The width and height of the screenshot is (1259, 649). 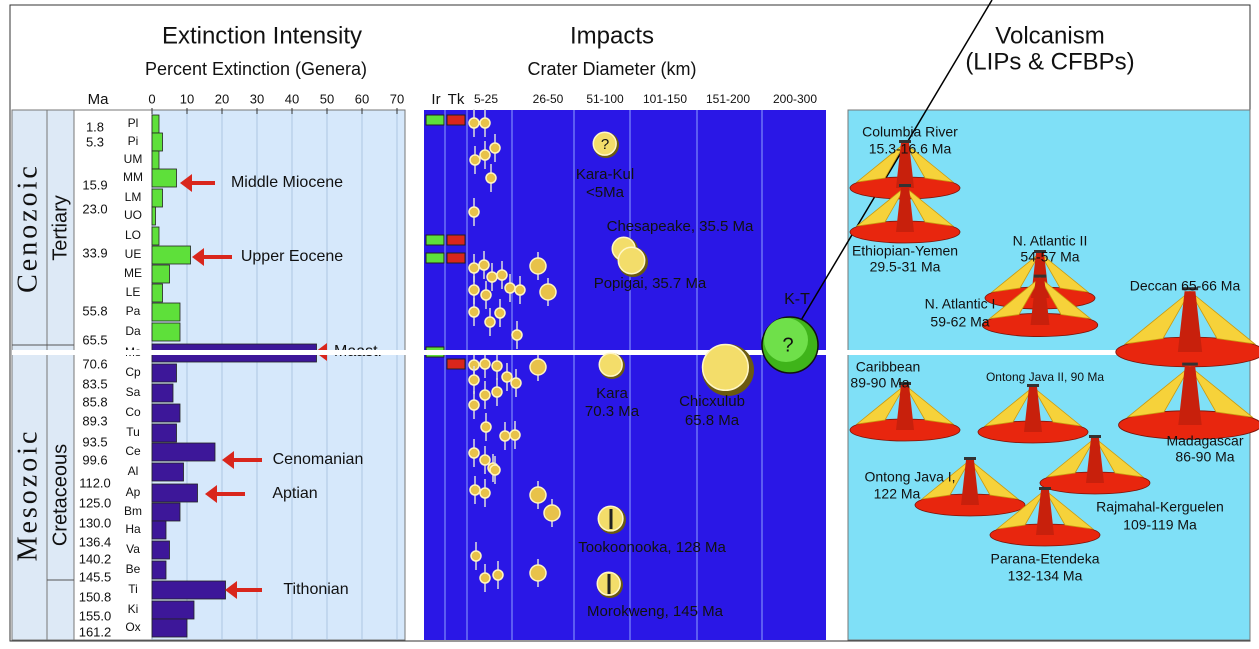 What do you see at coordinates (612, 411) in the screenshot?
I see `crater-label: 70.3 Ma` at bounding box center [612, 411].